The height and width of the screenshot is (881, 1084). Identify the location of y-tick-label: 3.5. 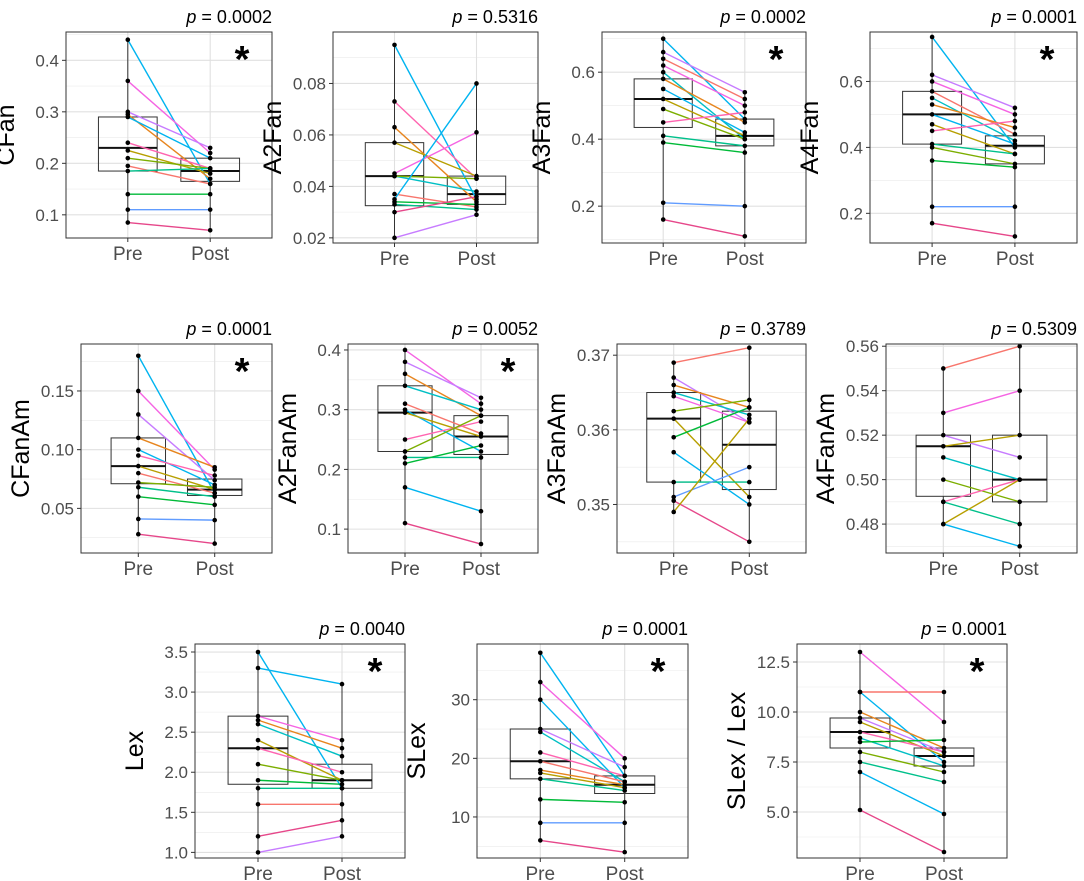
(176, 652).